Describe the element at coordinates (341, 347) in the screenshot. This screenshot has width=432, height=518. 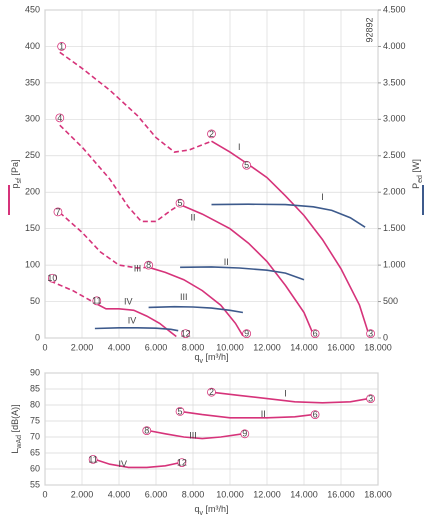
I see `x-tick-label: 16.000` at that location.